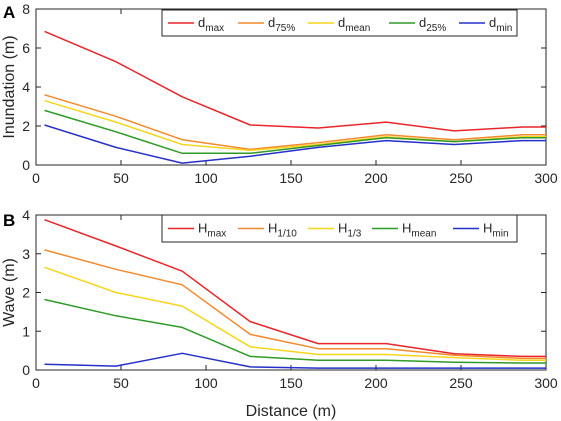 The height and width of the screenshot is (421, 561). I want to click on y-axis-label: Wave (m), so click(9, 292).